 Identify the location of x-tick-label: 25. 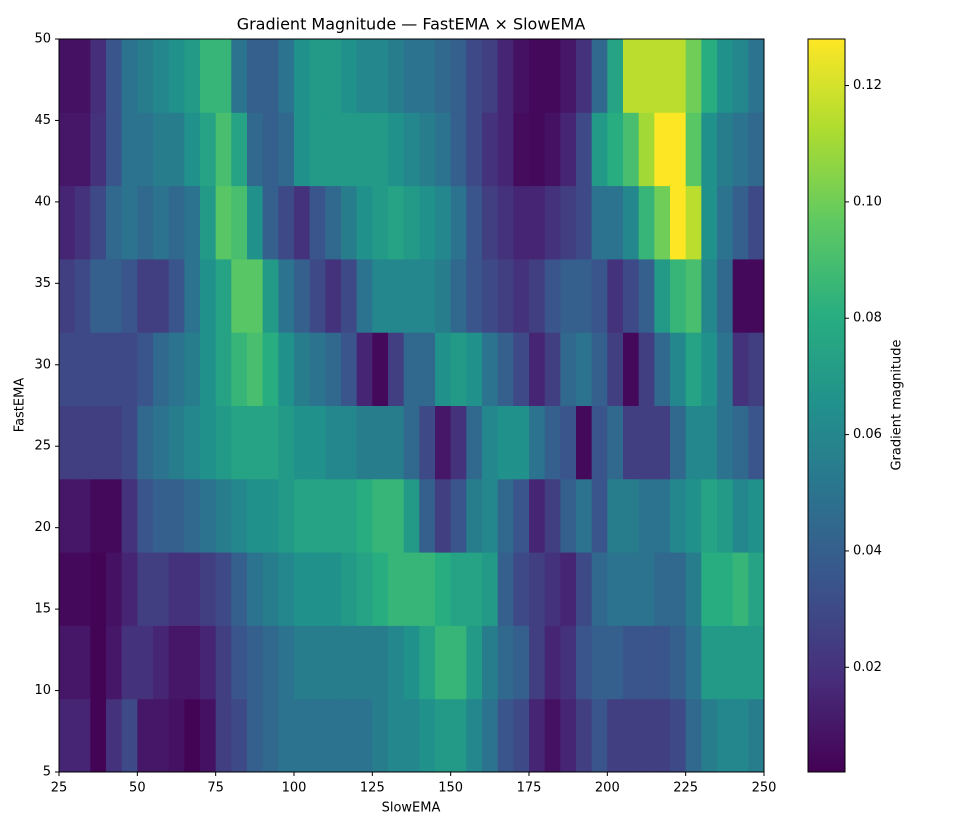
(59, 788).